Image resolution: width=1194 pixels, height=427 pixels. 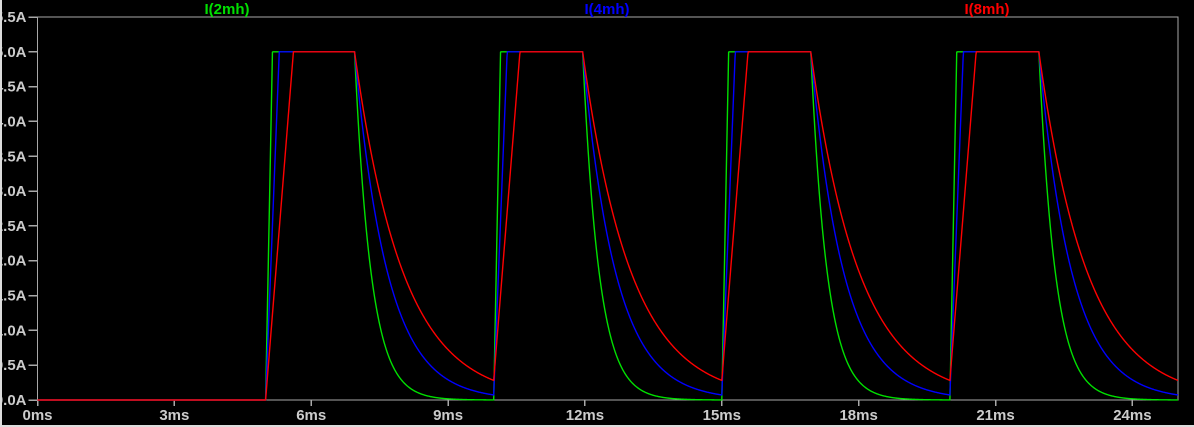 I want to click on x-axis-tick-label: 18ms, so click(x=858, y=415).